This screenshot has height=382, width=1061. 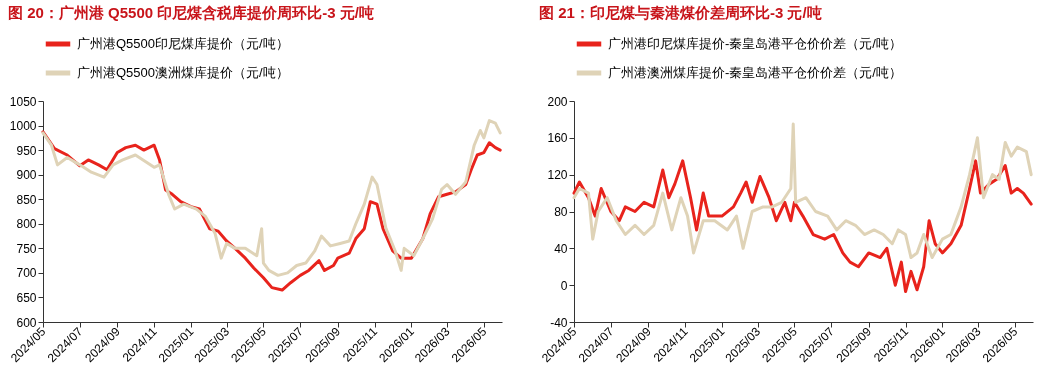 What do you see at coordinates (557, 138) in the screenshot?
I see `y-tick-label: 160` at bounding box center [557, 138].